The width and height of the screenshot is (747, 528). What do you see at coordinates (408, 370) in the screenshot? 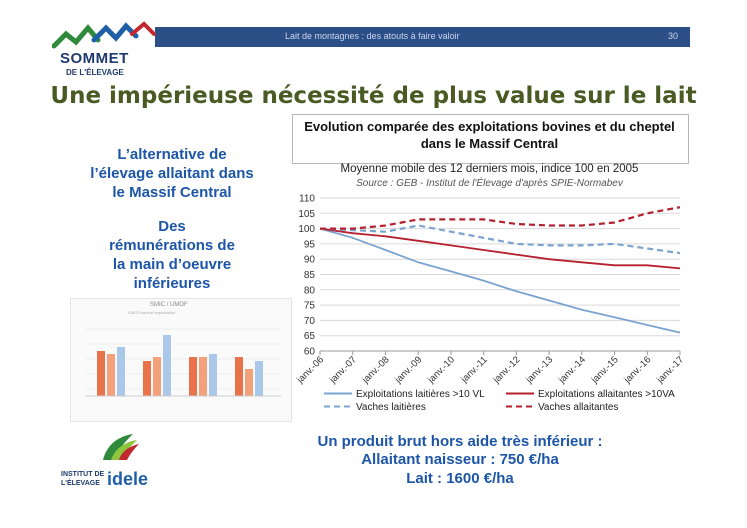
I see `x-tick-label: janv.-09` at bounding box center [408, 370].